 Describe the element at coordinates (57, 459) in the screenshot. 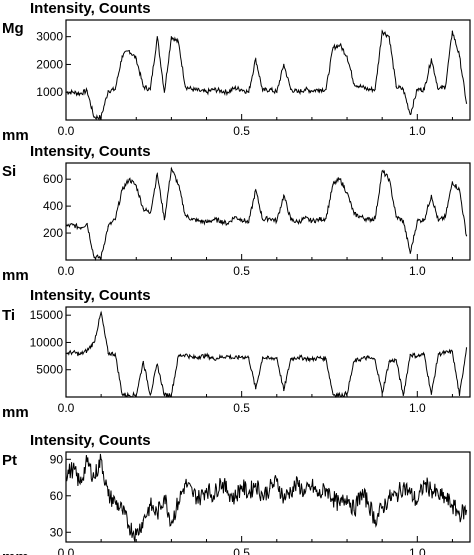

I see `y-tick-label: 90` at that location.